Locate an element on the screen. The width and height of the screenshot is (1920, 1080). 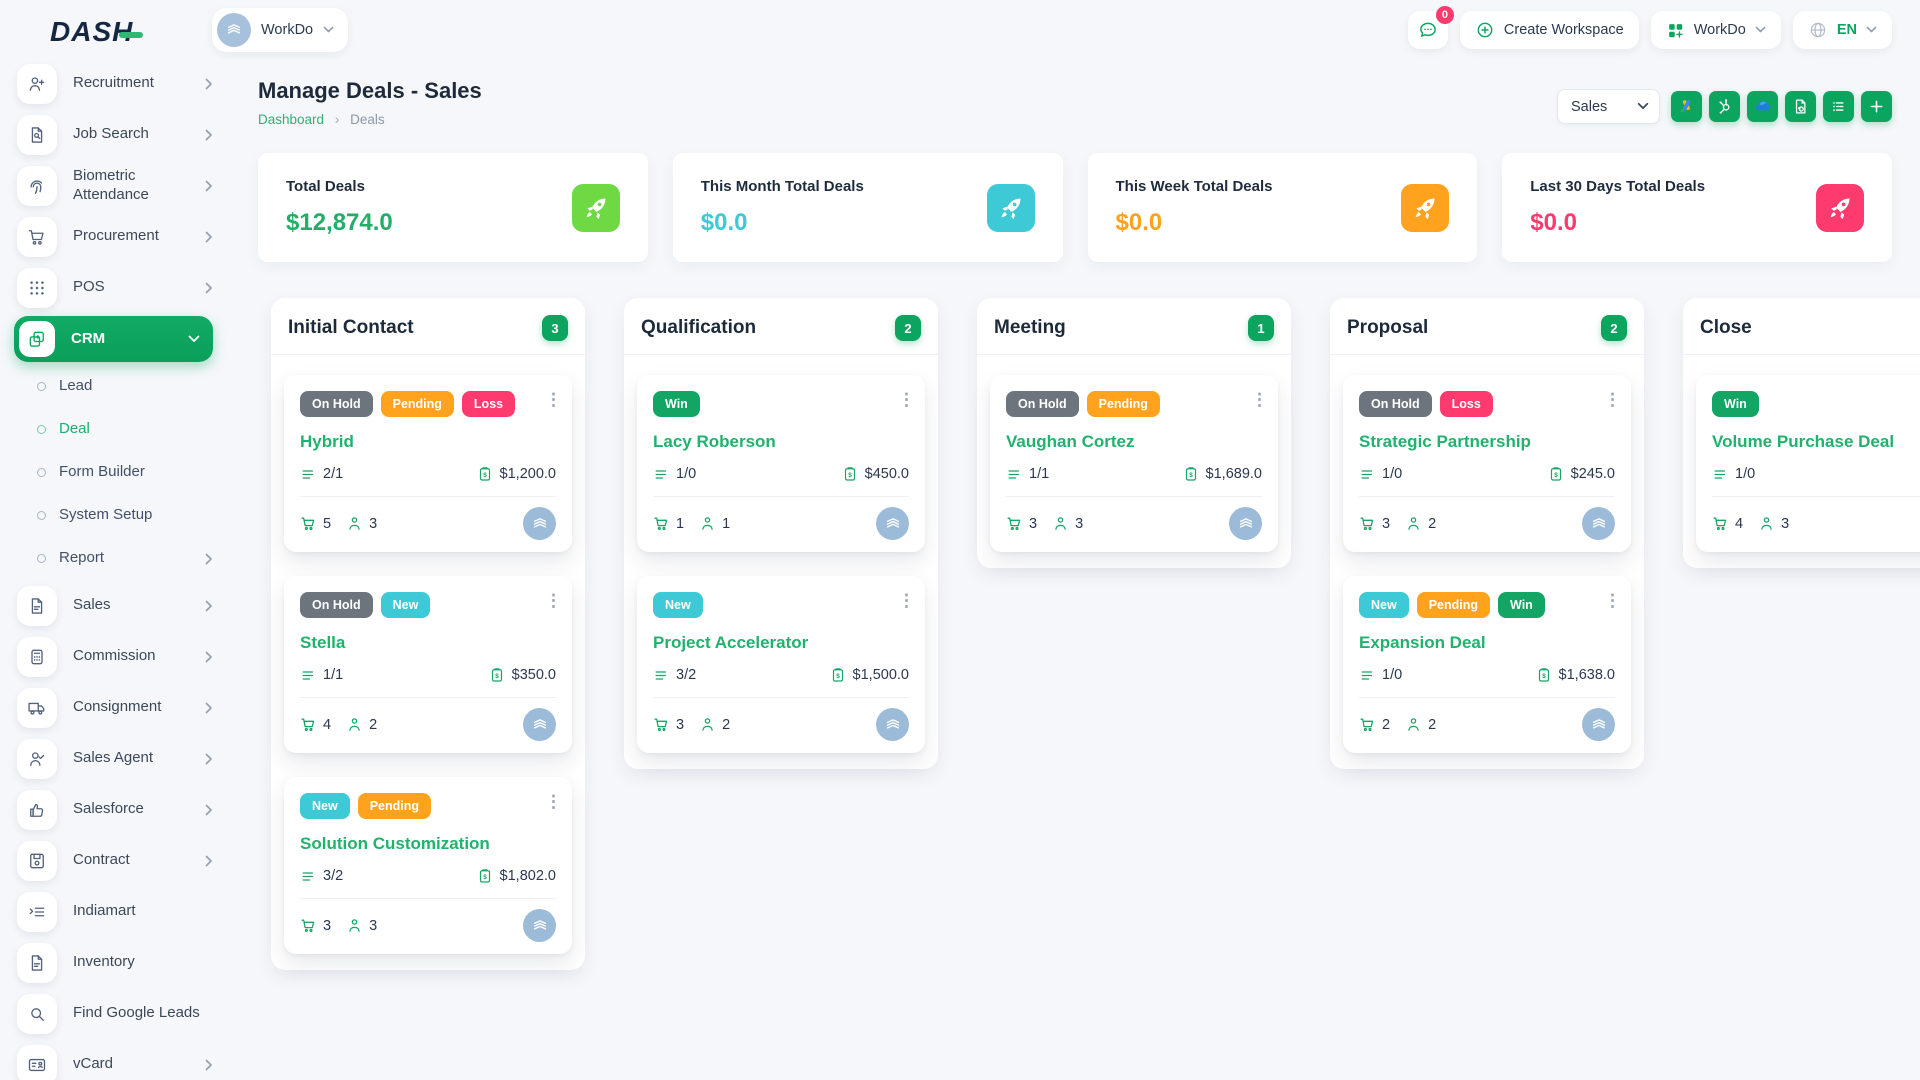
list-view-button is located at coordinates (1838, 106).